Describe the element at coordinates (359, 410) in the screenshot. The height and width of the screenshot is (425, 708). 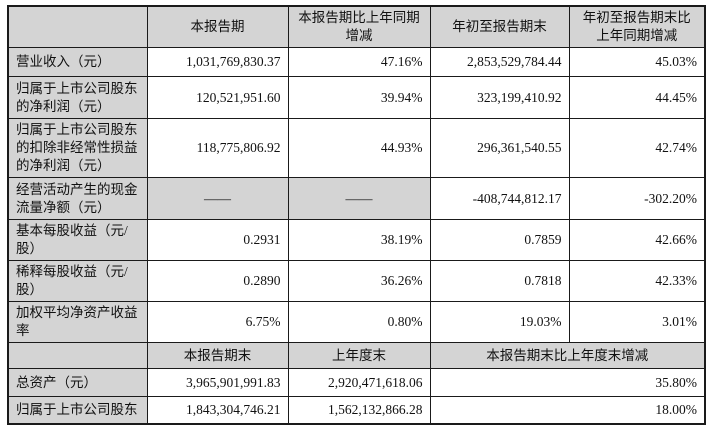
I see `metric-prior-year-end: 1,562,132,866.28` at that location.